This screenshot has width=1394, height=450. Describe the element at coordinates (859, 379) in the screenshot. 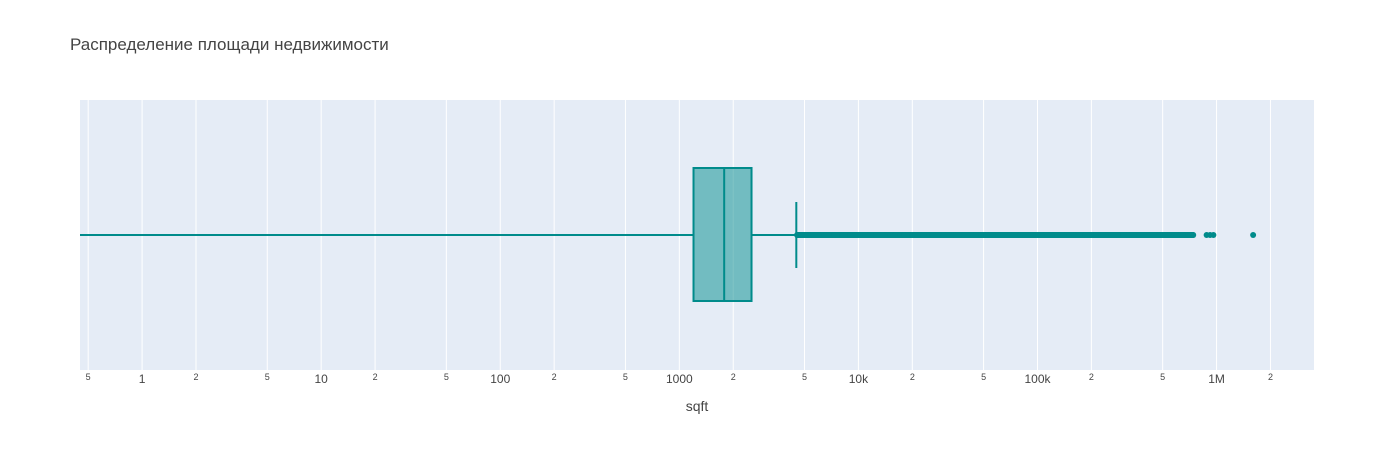

I see `x-tick-label: 10k` at that location.